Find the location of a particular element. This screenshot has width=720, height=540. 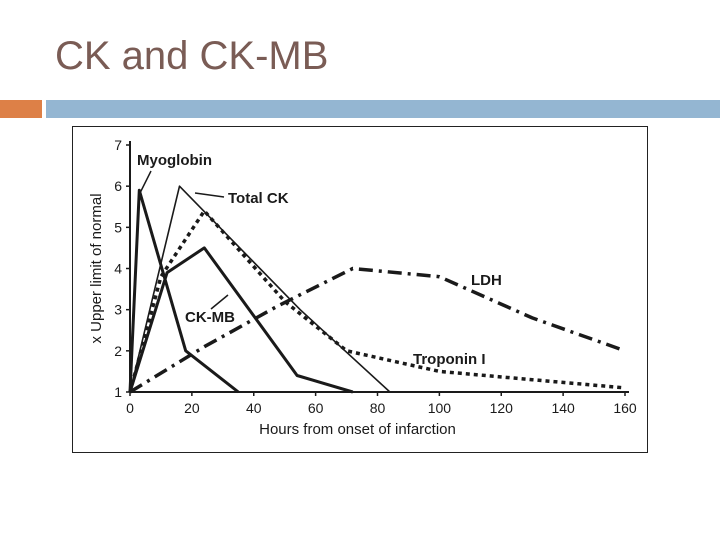

y-tick-label: 6 is located at coordinates (118, 186).